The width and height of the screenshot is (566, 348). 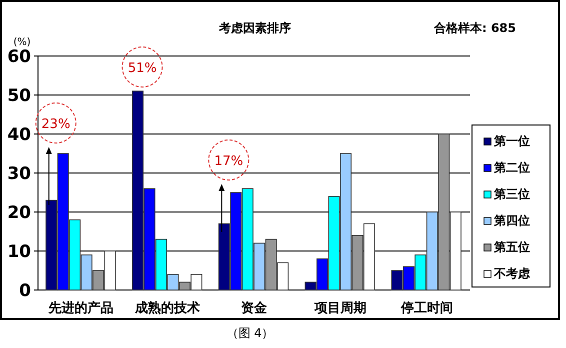 I want to click on x-tick-label: 停工时间, so click(x=426, y=308).